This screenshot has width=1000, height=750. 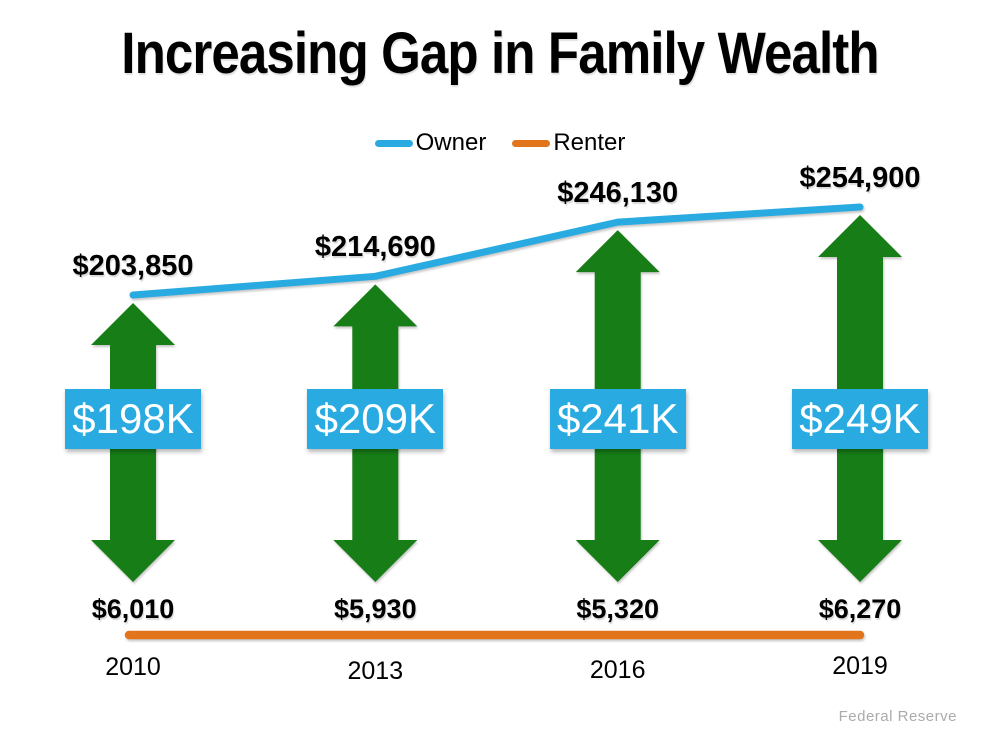 I want to click on owner-line-swatch, so click(x=393, y=143).